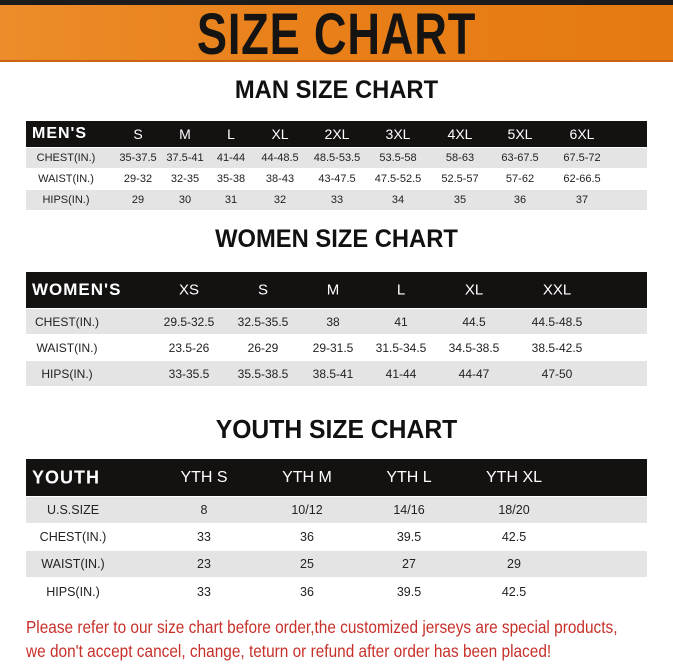 The height and width of the screenshot is (669, 673). What do you see at coordinates (520, 134) in the screenshot?
I see `size-header: 5XL` at bounding box center [520, 134].